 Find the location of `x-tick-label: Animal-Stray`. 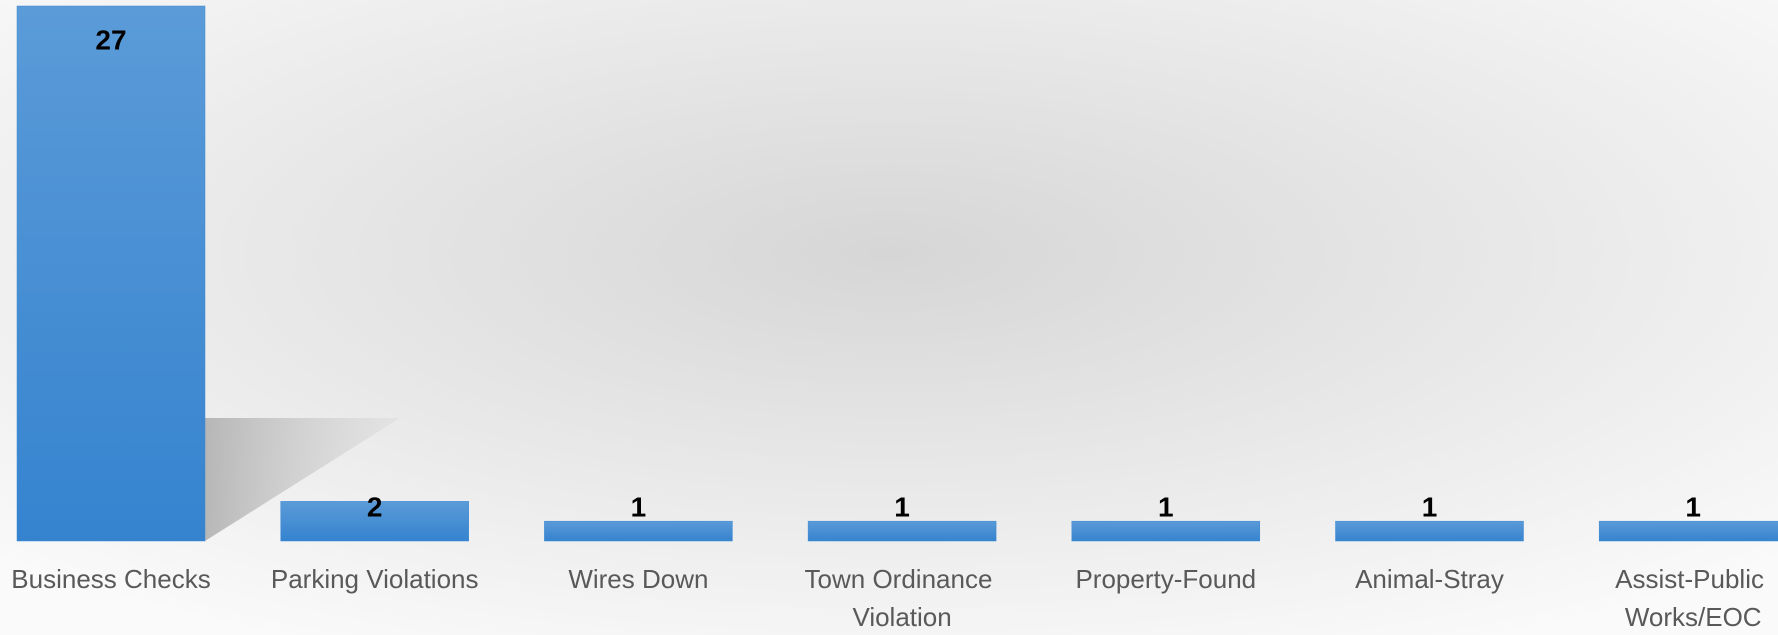

x-tick-label: Animal-Stray is located at coordinates (1429, 579).